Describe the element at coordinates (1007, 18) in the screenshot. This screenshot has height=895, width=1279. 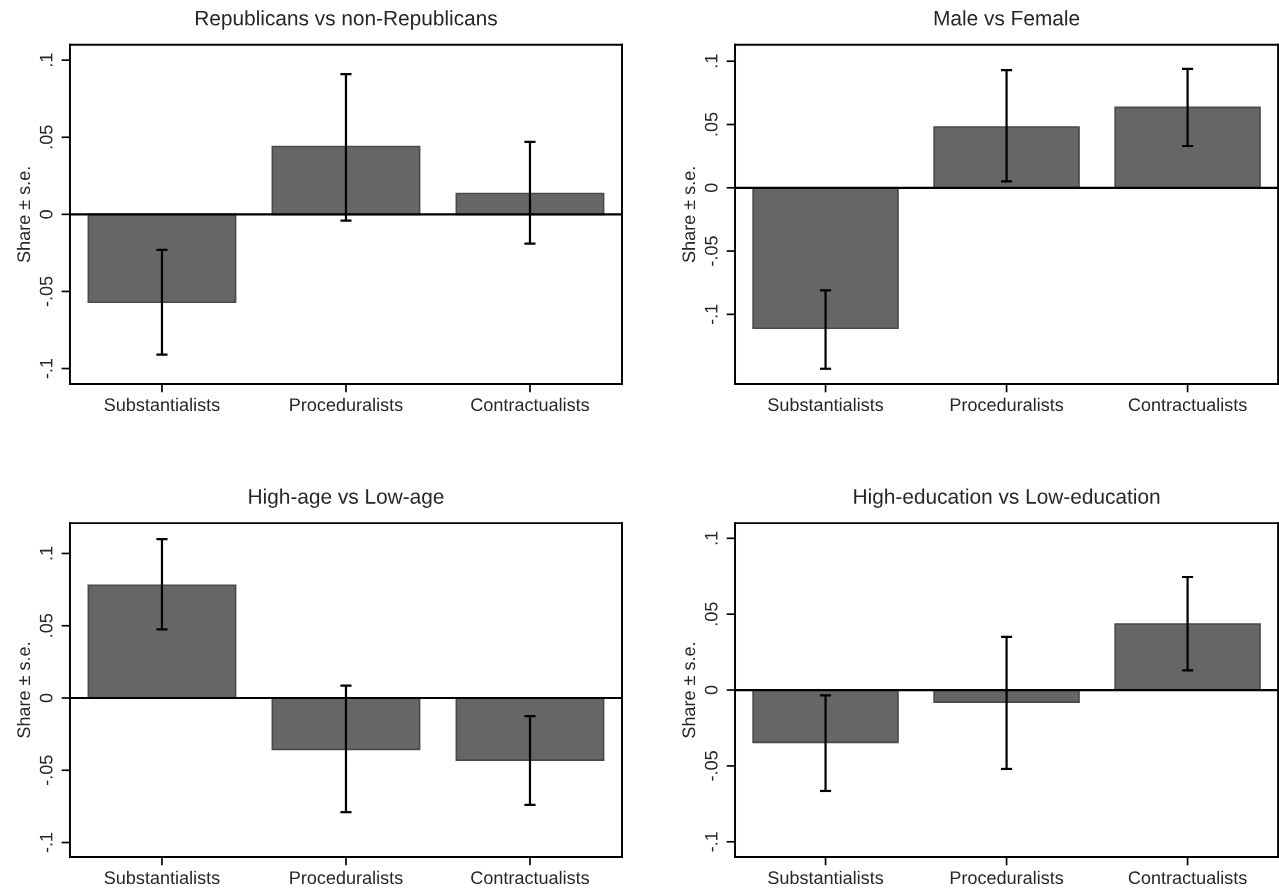
I see `chart-title: Male vs Female` at that location.